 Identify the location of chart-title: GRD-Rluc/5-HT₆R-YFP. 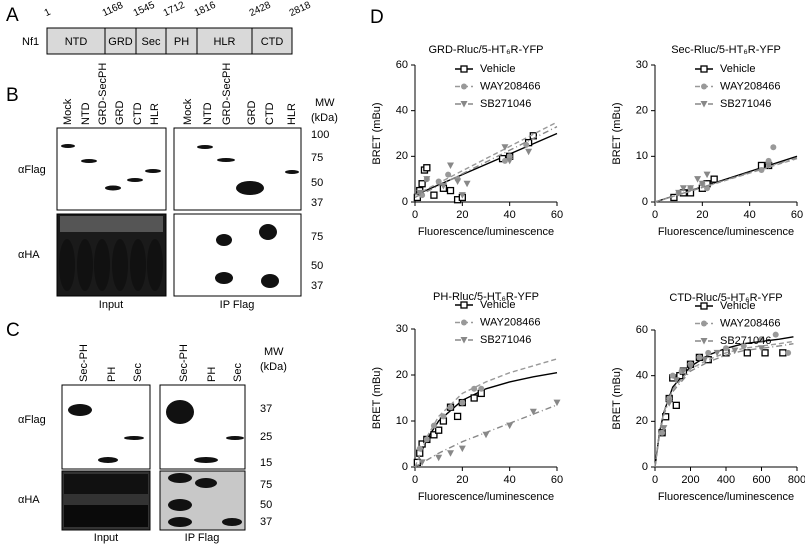
(485, 50).